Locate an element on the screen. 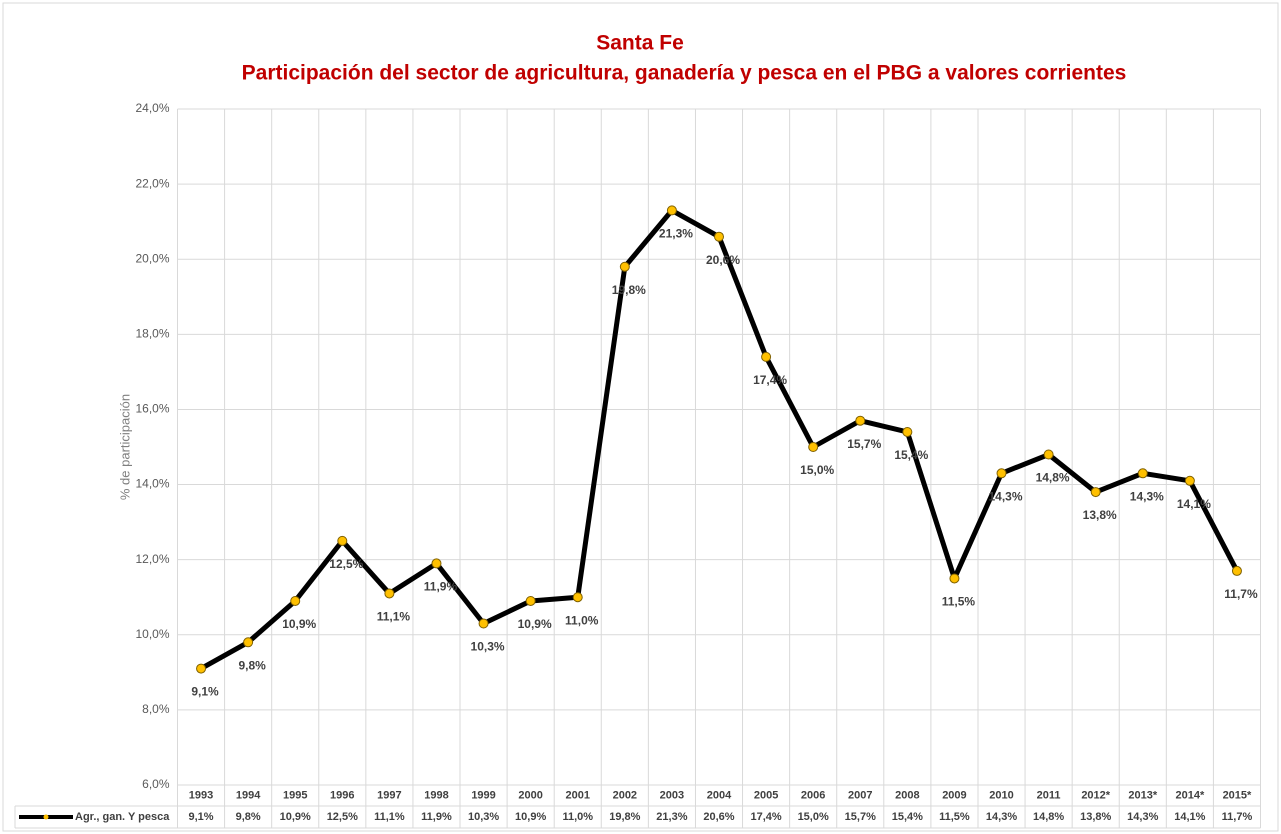 Image resolution: width=1281 pixels, height=834 pixels. y-tick-label: 18,0% is located at coordinates (152, 334).